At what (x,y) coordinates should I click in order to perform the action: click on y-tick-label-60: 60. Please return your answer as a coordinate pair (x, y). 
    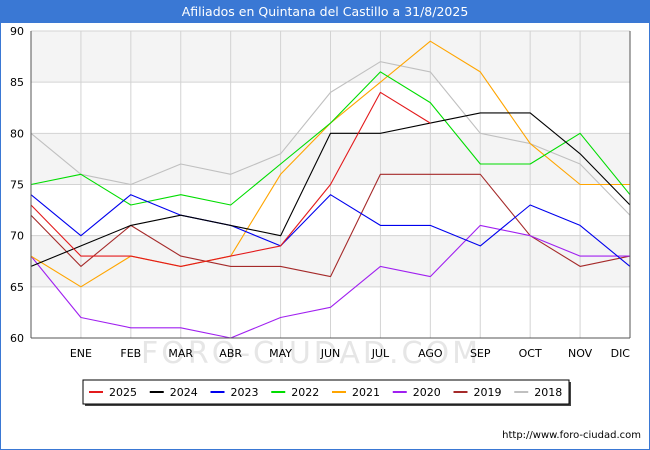
    Looking at the image, I should click on (17, 338).